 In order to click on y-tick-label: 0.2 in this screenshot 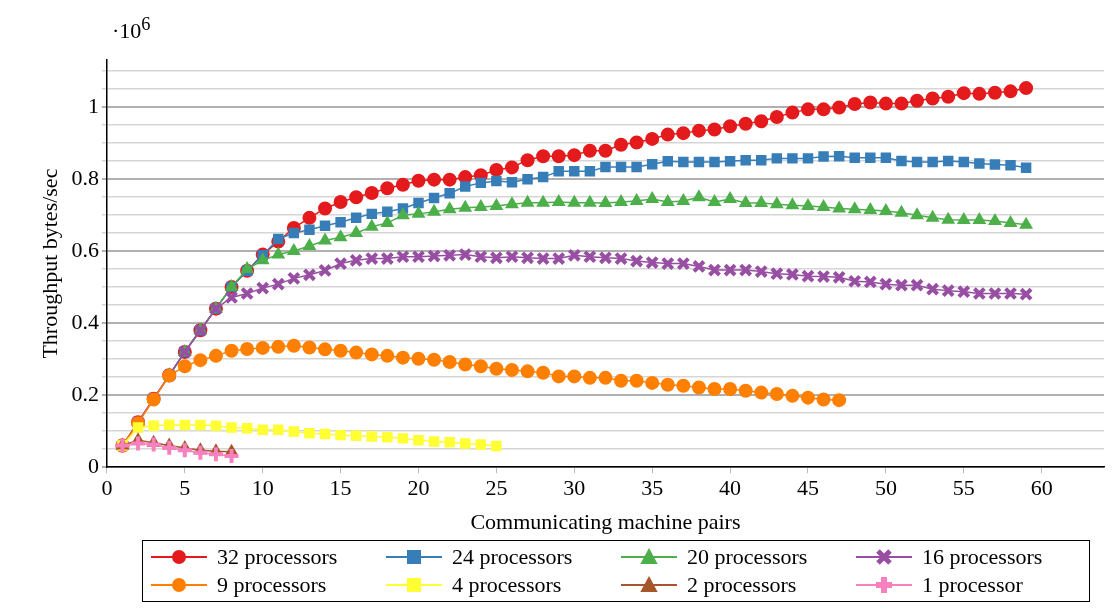, I will do `click(85, 393)`.